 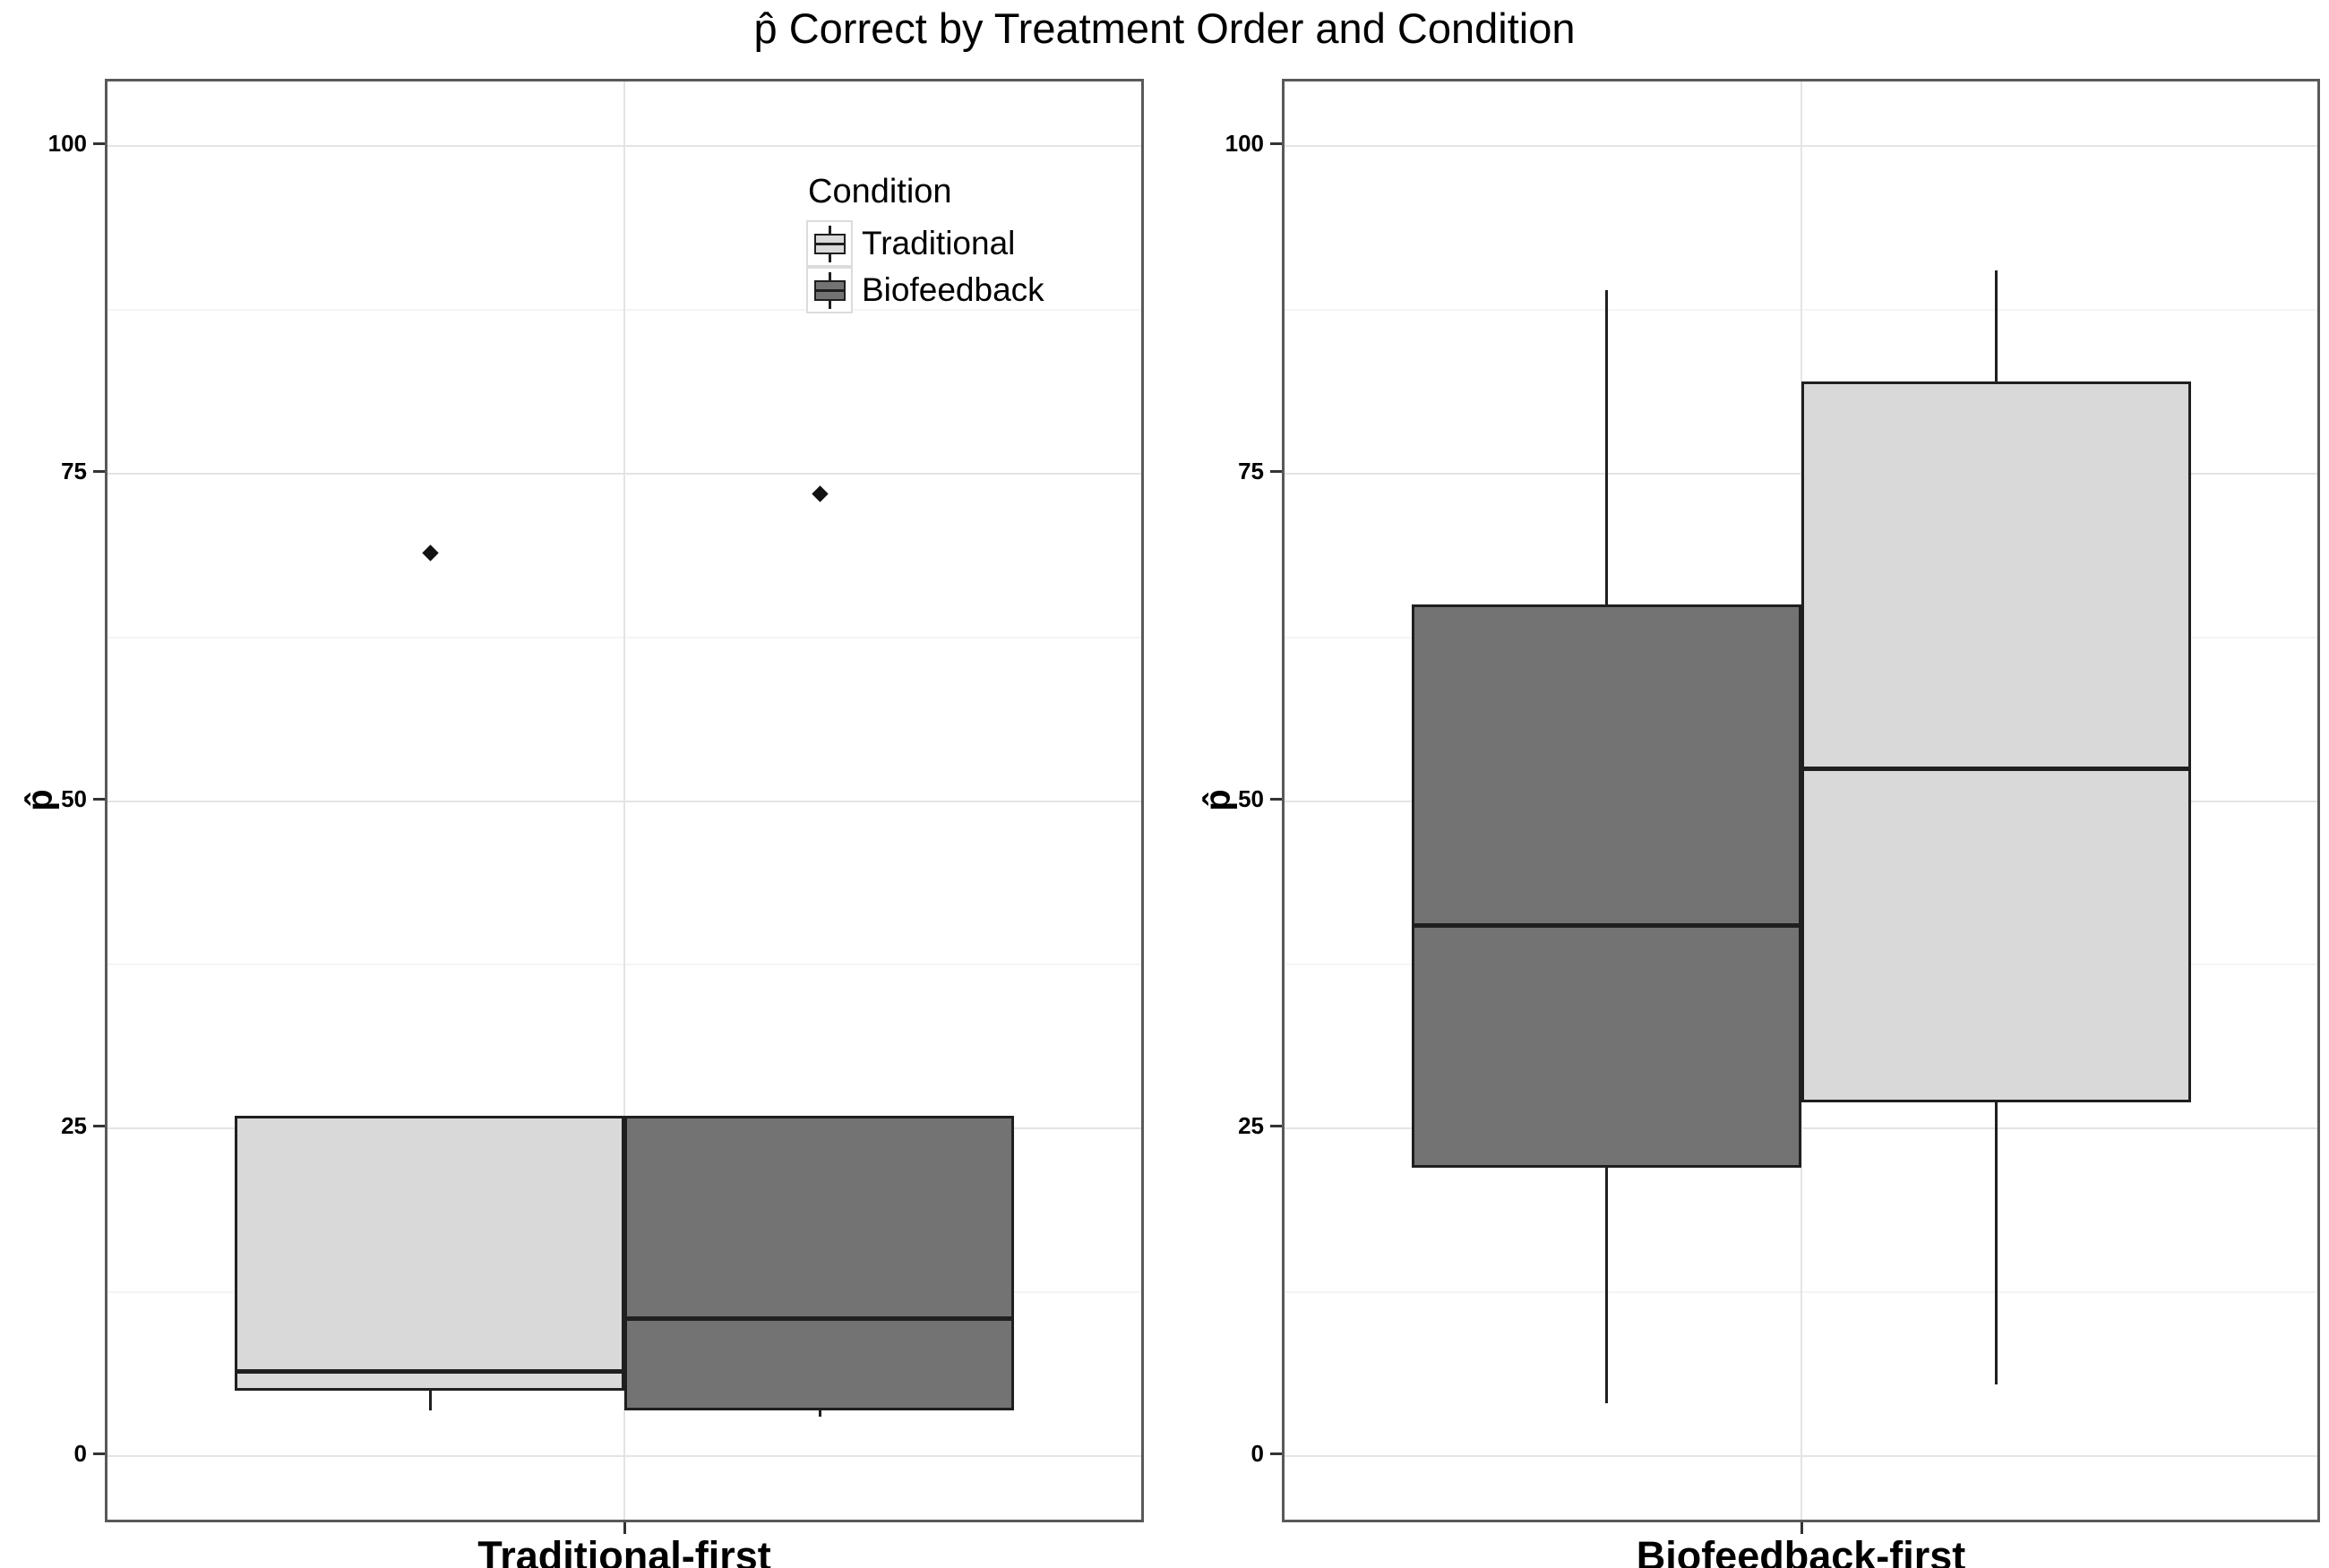 I want to click on legend-label: Traditional, so click(x=939, y=243).